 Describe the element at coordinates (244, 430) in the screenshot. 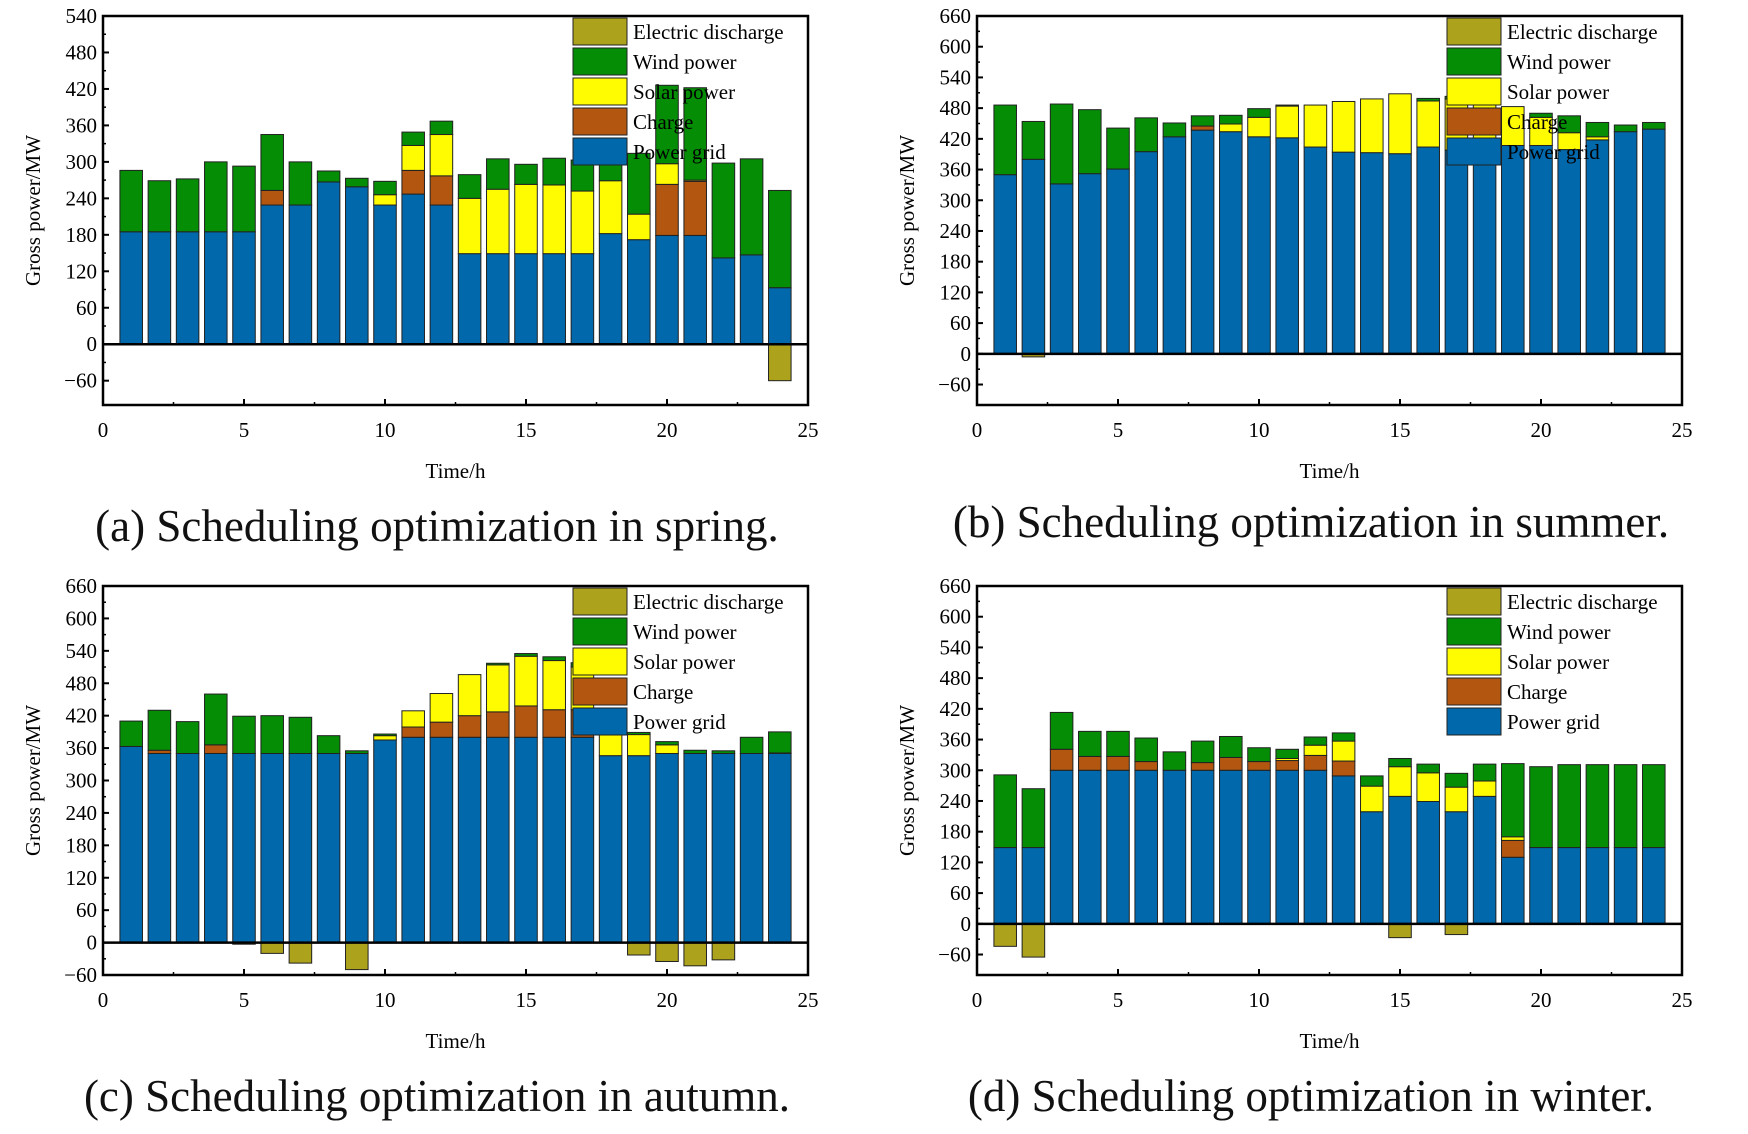

I see `x-tick-label: 5` at that location.